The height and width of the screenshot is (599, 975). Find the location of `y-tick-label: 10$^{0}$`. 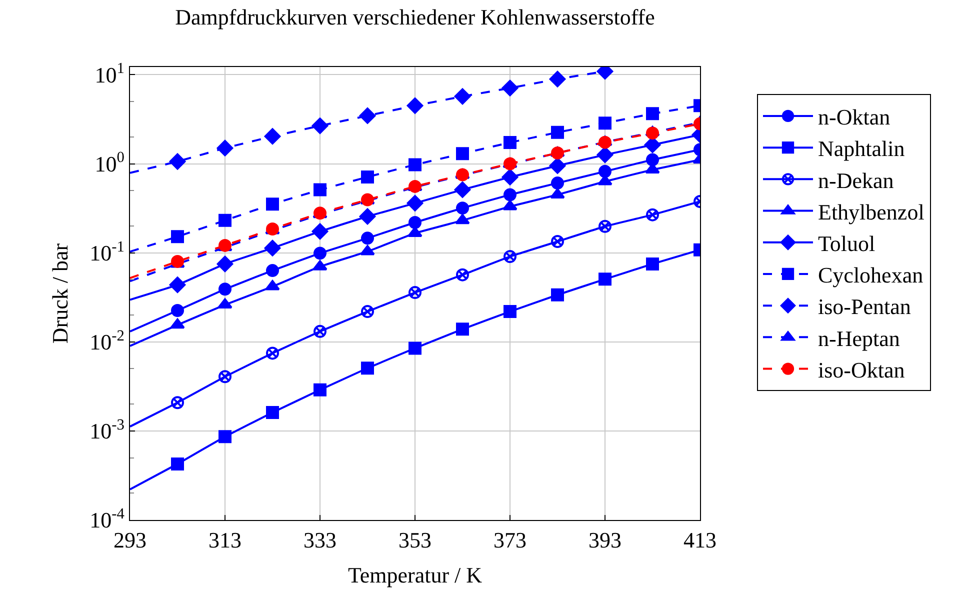

y-tick-label: 10$^{0}$ is located at coordinates (109, 162).